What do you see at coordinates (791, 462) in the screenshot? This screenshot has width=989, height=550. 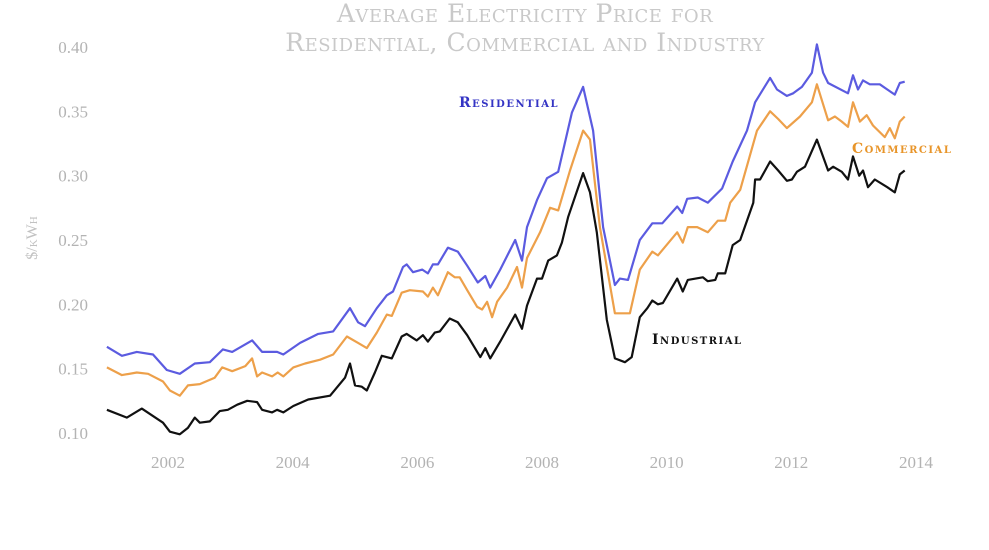 I see `x-tick-label: 2012` at bounding box center [791, 462].